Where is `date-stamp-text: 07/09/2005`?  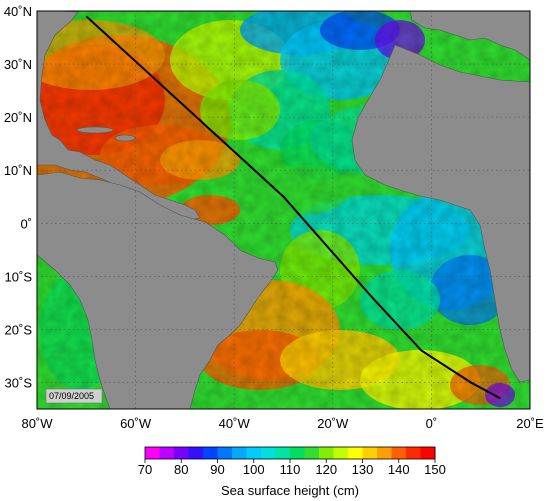 date-stamp-text: 07/09/2005 is located at coordinates (71, 396).